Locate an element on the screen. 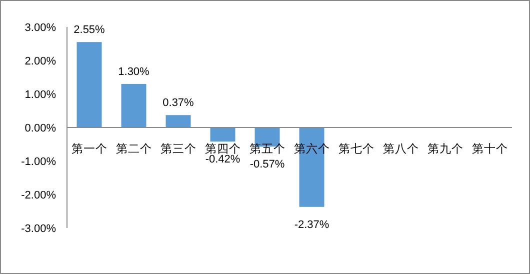  x-tick-label: 第七个 is located at coordinates (356, 149).